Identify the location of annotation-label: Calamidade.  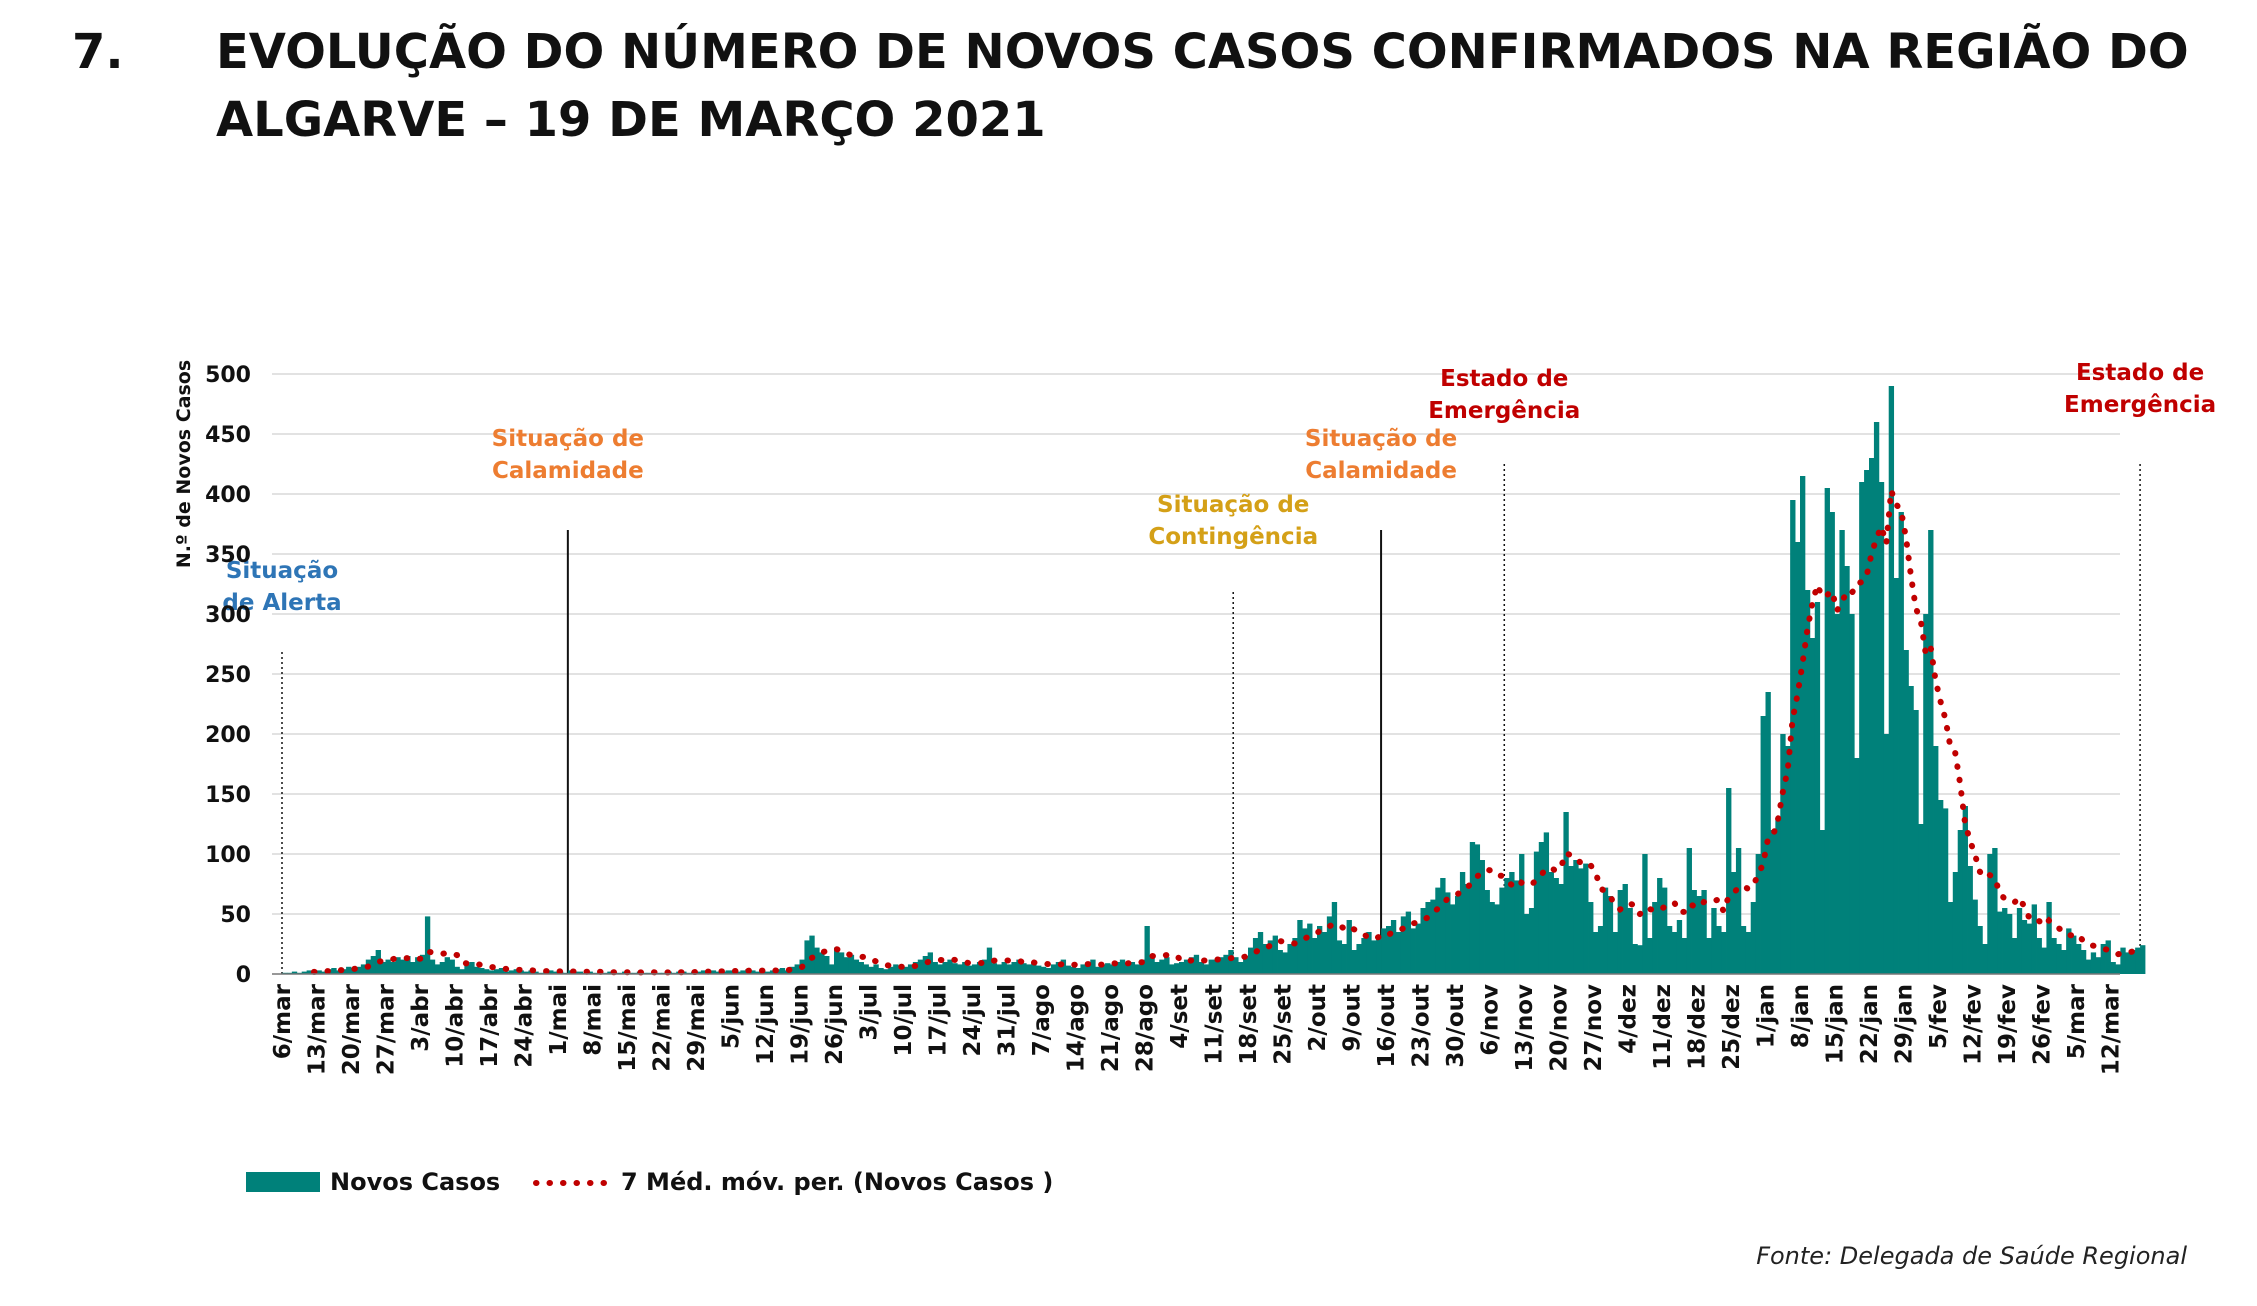
(1381, 471).